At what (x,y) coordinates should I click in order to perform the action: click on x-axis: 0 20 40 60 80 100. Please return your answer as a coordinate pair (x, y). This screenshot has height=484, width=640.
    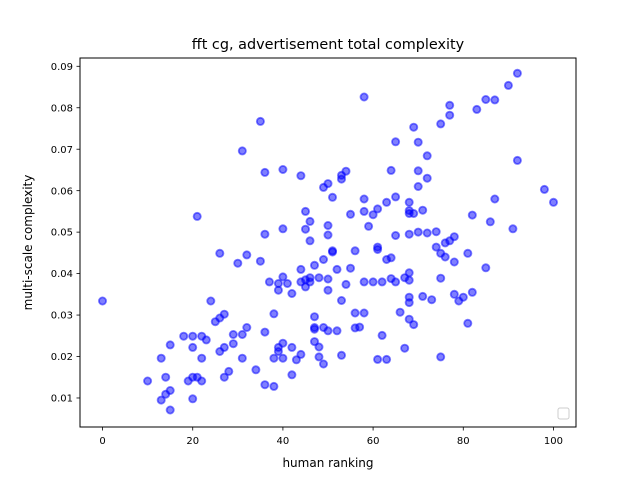
    Looking at the image, I should click on (331, 437).